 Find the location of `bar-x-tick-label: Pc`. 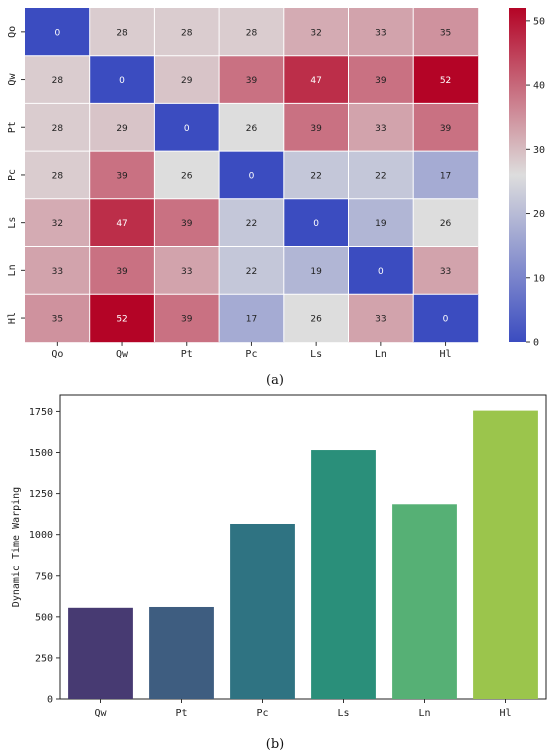

bar-x-tick-label: Pc is located at coordinates (262, 713).